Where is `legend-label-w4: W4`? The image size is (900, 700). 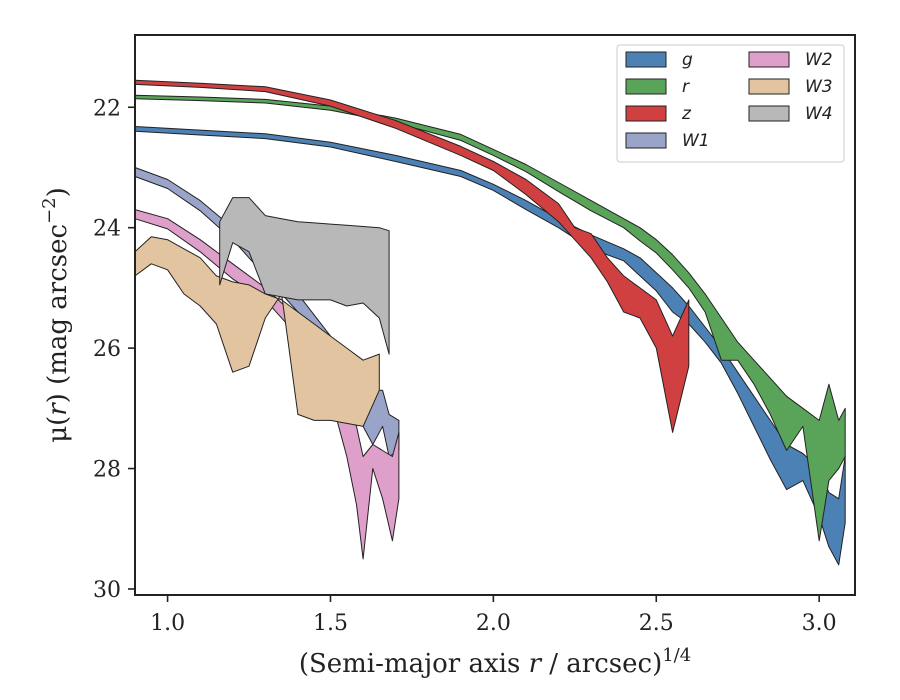 legend-label-w4: W4 is located at coordinates (819, 114).